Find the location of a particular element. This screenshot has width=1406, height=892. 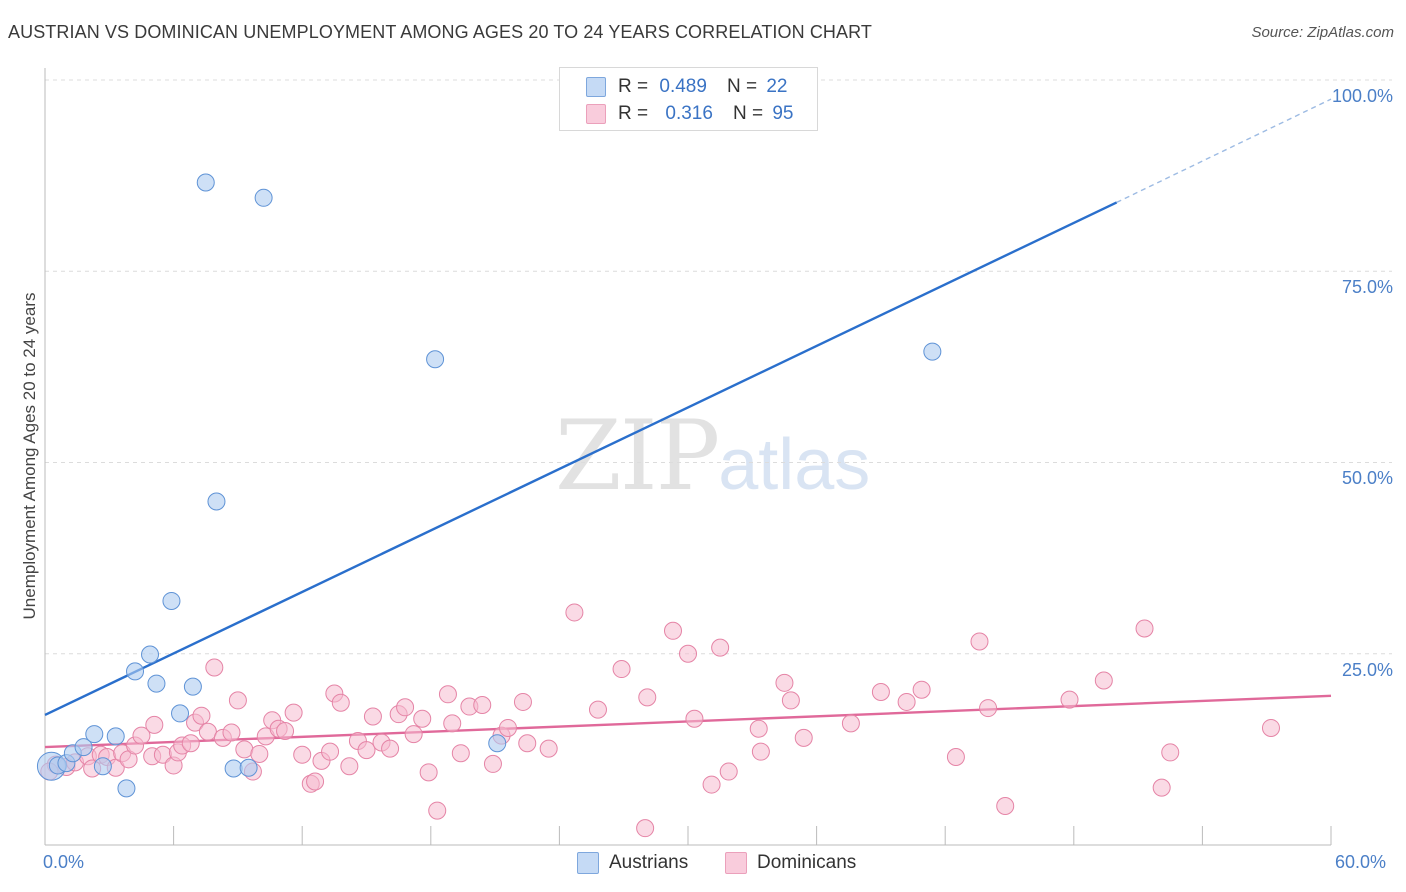

legend-item-dominicans: Dominicans is located at coordinates (790, 863).